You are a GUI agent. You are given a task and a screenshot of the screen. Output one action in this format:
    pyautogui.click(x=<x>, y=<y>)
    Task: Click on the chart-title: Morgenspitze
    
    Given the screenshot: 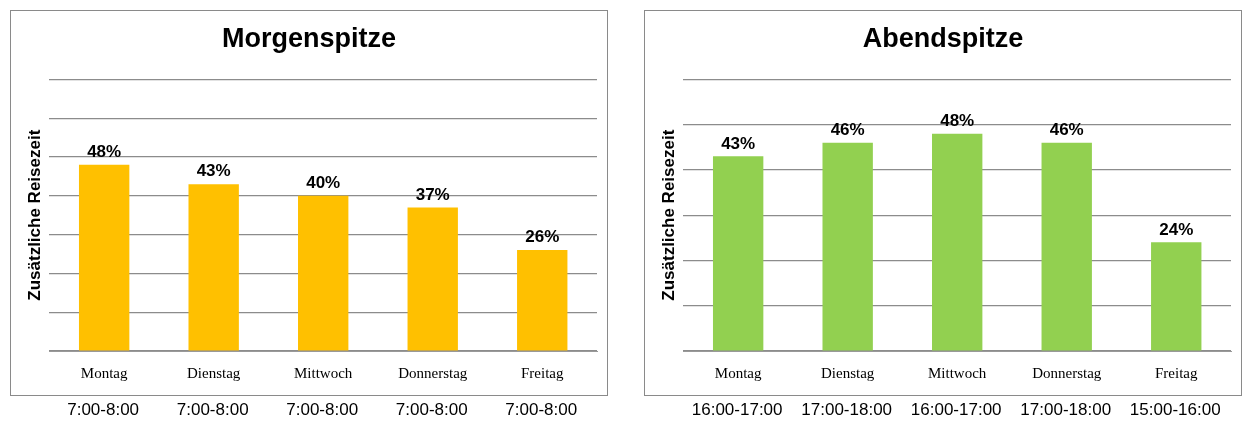 What is the action you would take?
    pyautogui.click(x=309, y=37)
    